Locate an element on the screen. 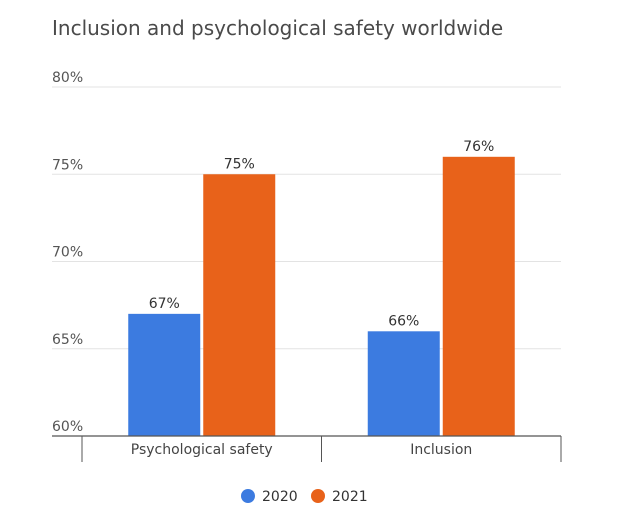 This screenshot has width=623, height=519. x-category-label: Psychological safety is located at coordinates (202, 450).